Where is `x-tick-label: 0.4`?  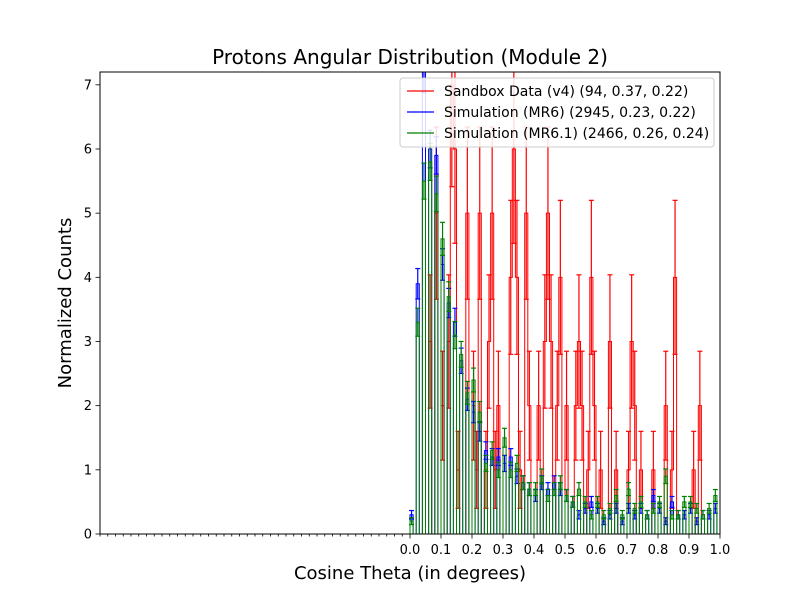 x-tick-label: 0.4 is located at coordinates (534, 550).